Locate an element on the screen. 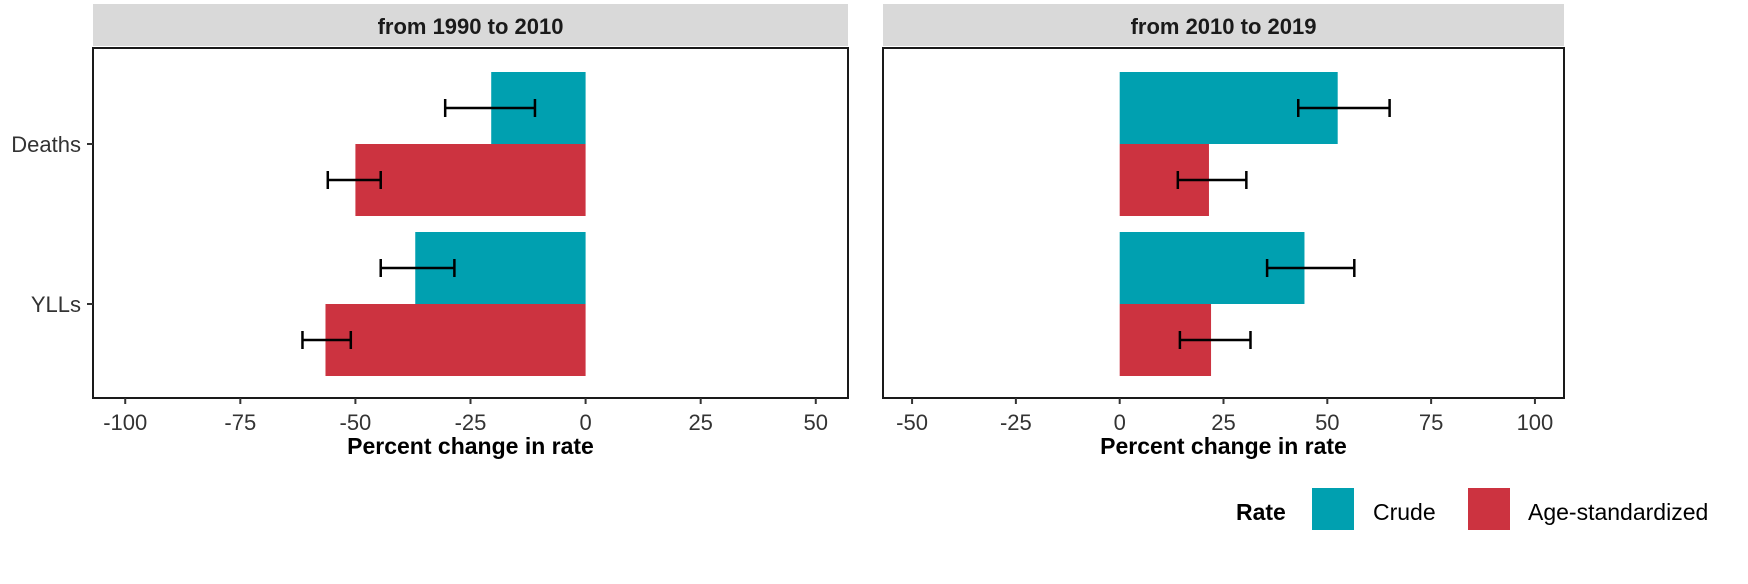 The image size is (1748, 584). x-tick-label: 75 is located at coordinates (1431, 422).